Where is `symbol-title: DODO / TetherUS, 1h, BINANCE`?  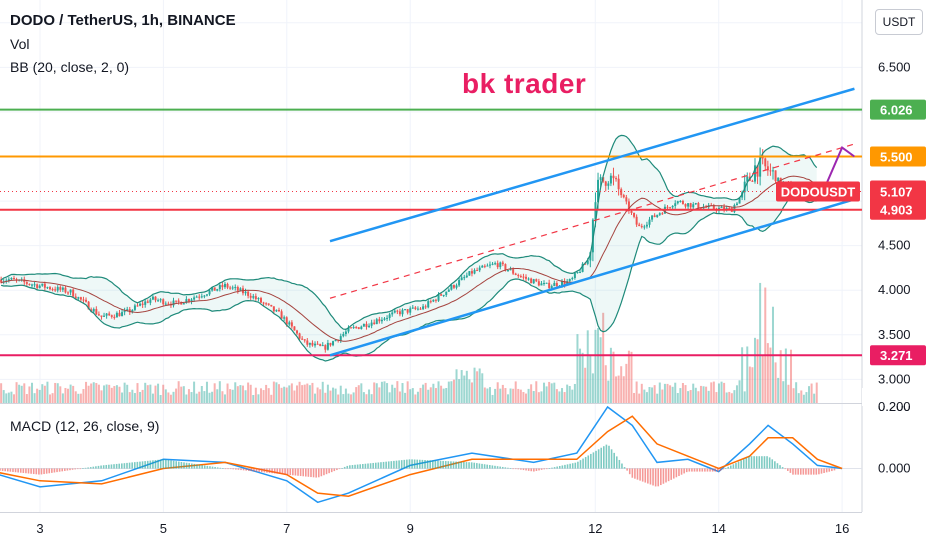
symbol-title: DODO / TetherUS, 1h, BINANCE is located at coordinates (123, 20).